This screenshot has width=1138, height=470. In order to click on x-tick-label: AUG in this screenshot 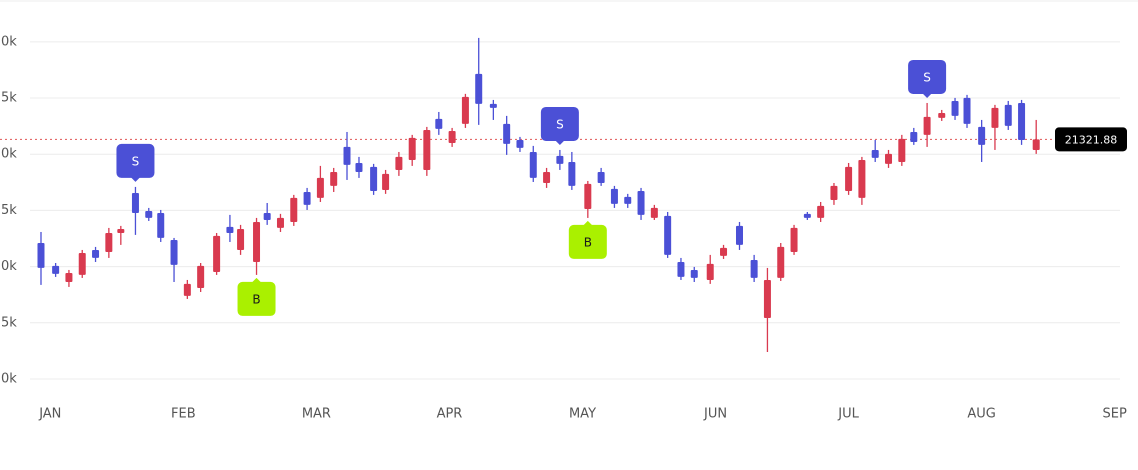, I will do `click(981, 414)`.